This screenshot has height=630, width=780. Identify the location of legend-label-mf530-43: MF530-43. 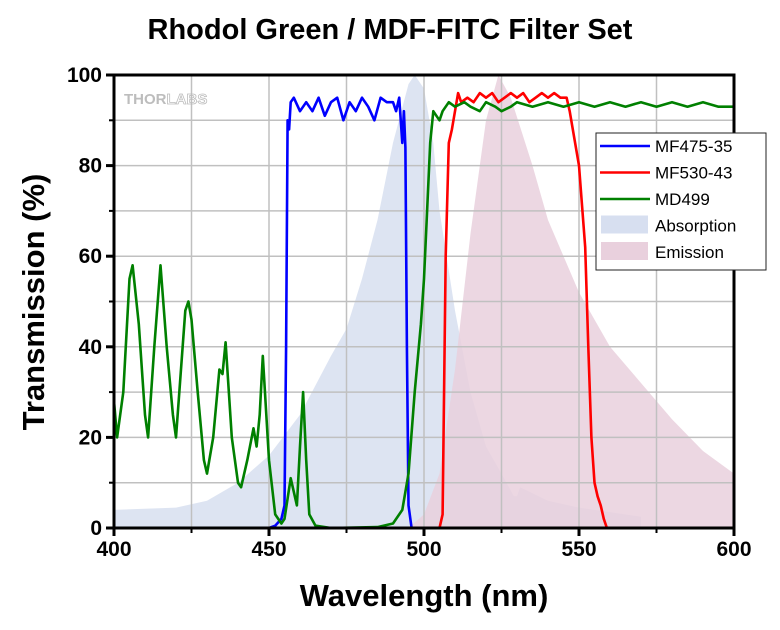
(693, 173).